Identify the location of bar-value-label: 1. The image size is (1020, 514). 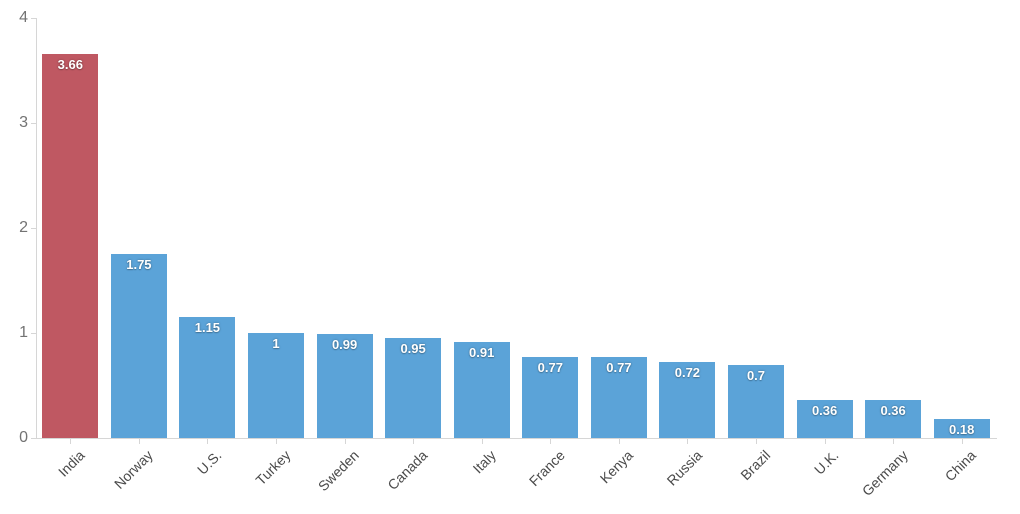
(276, 343).